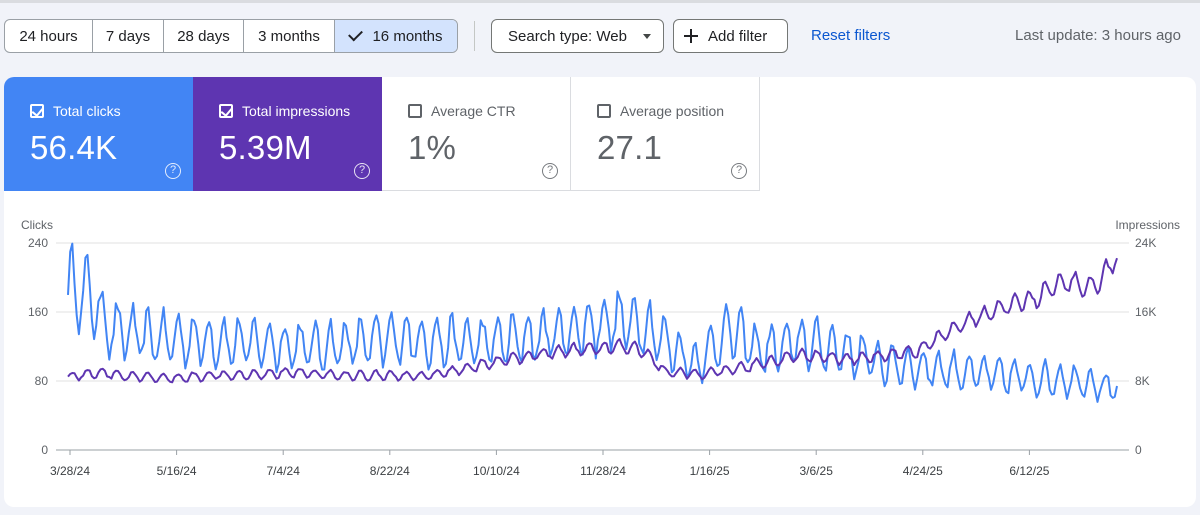 The image size is (1200, 515). What do you see at coordinates (356, 34) in the screenshot?
I see `checkmark-icon` at bounding box center [356, 34].